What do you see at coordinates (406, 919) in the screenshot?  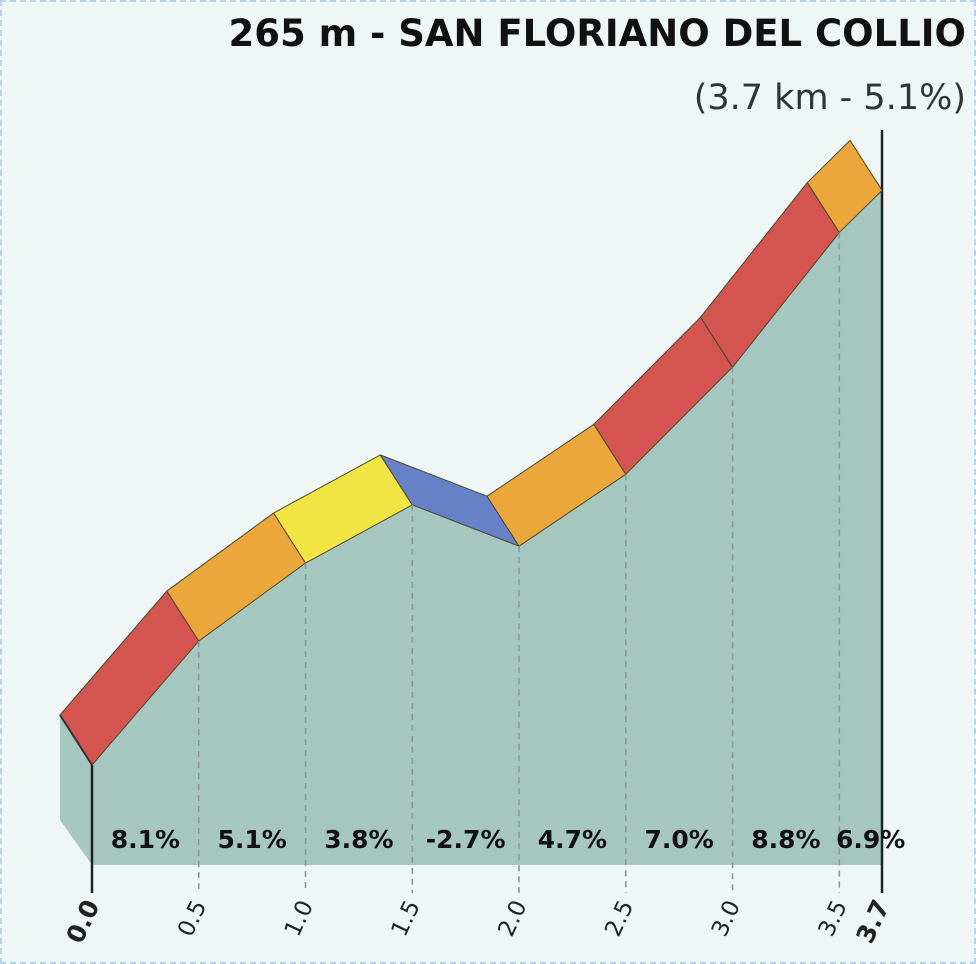 I see `x-tick-label-3: 1.5` at bounding box center [406, 919].